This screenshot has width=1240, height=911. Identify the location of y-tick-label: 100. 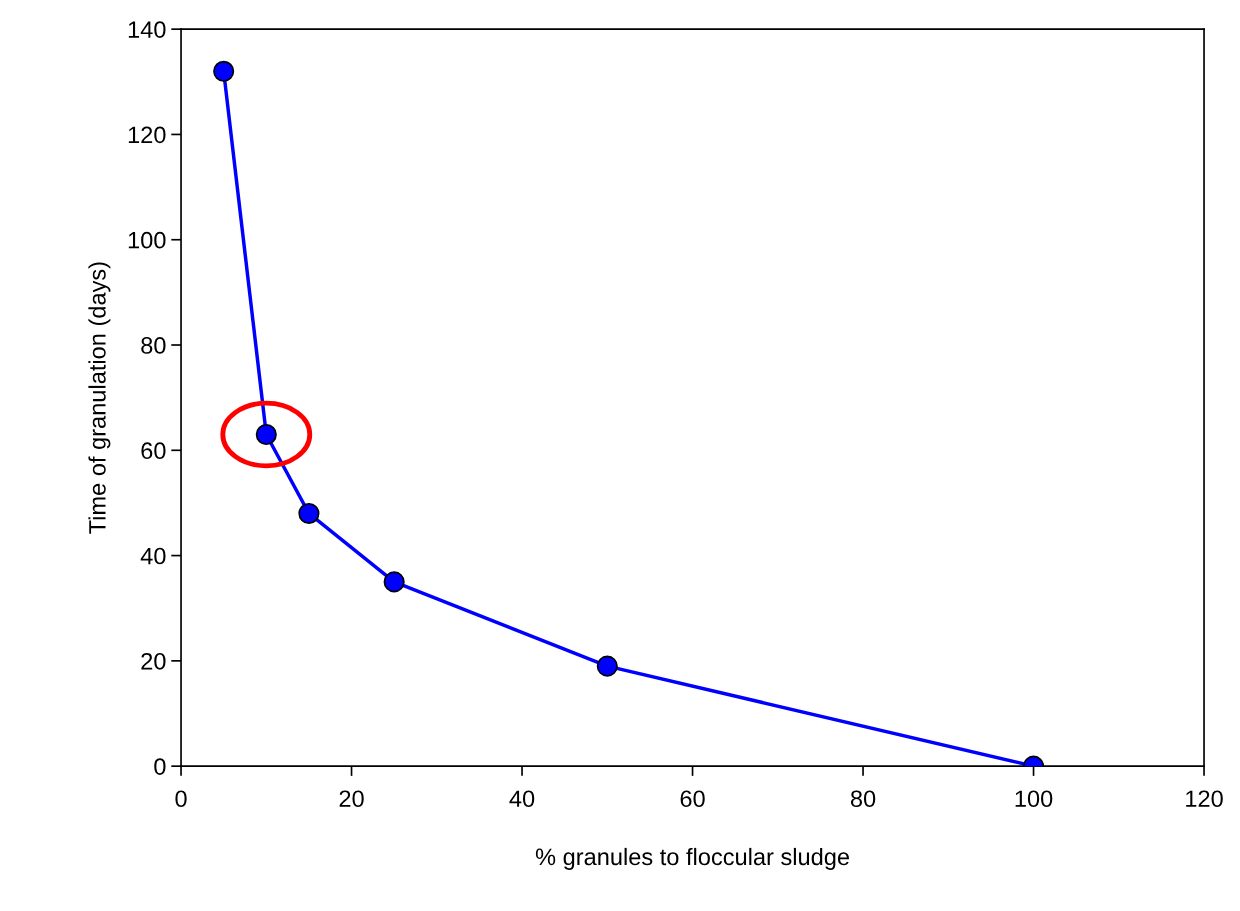
(147, 240).